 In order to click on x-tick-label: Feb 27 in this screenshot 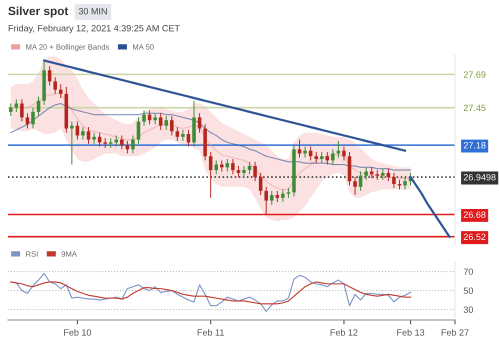, I will do `click(455, 332)`.